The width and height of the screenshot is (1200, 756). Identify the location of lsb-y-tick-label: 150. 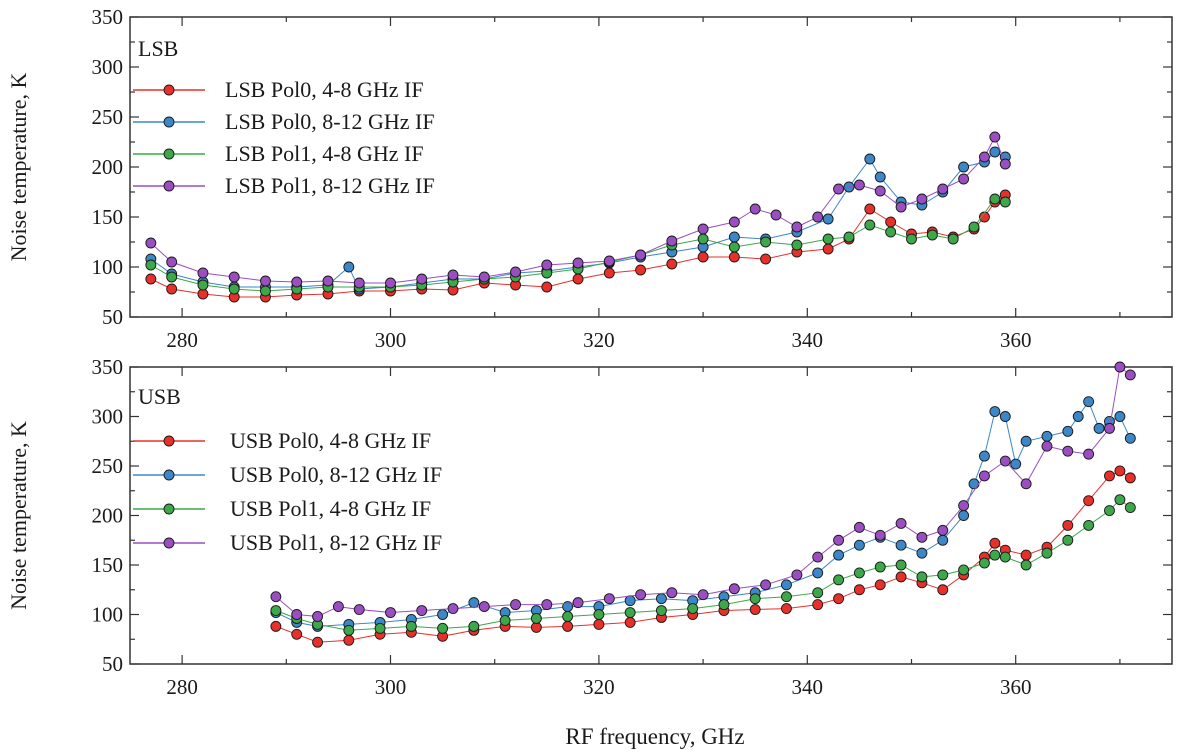
(108, 217).